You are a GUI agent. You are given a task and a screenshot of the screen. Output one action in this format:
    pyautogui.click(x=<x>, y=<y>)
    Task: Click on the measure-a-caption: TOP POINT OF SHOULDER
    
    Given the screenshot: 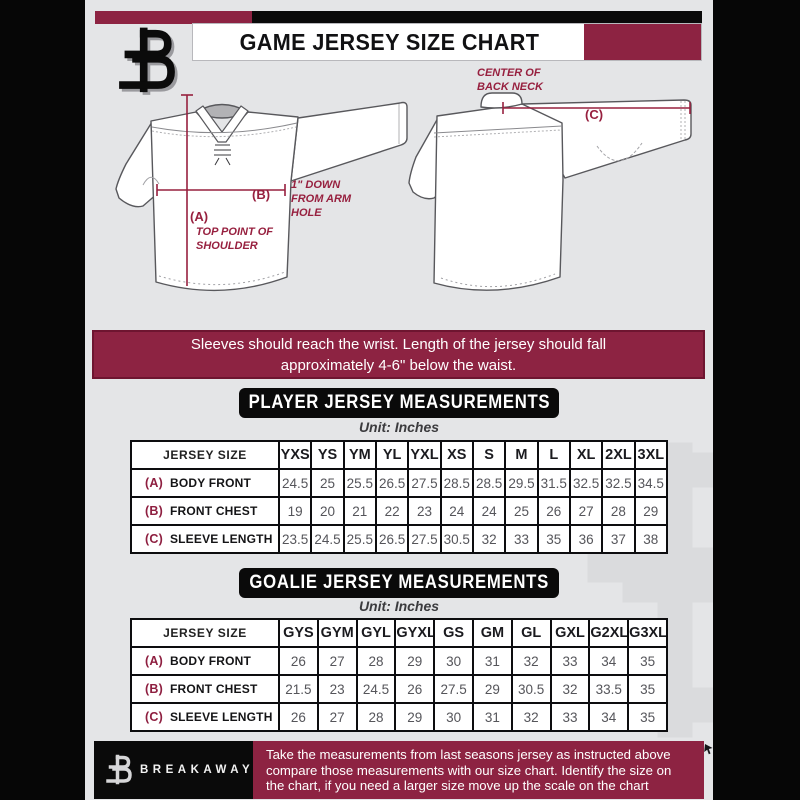 What is the action you would take?
    pyautogui.click(x=235, y=239)
    